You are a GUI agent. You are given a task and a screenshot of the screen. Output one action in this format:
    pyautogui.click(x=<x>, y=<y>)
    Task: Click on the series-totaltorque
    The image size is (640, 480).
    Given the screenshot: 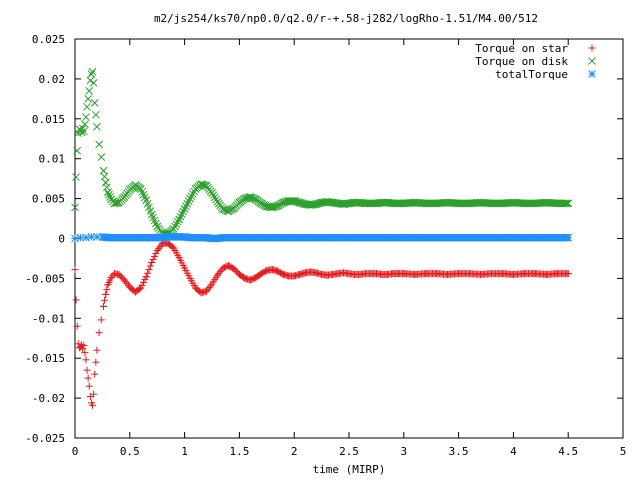 What is the action you would take?
    pyautogui.click(x=322, y=238)
    